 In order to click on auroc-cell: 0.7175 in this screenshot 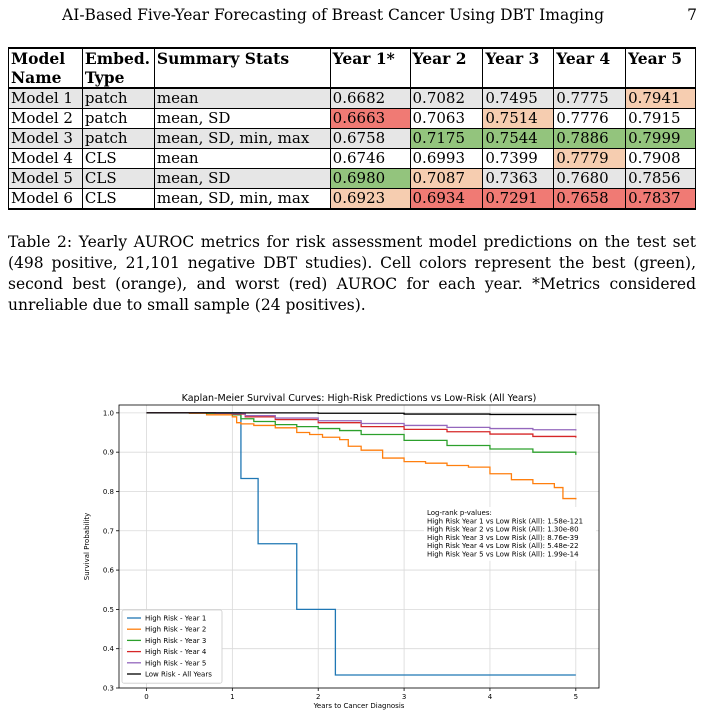, I will do `click(446, 138)`.